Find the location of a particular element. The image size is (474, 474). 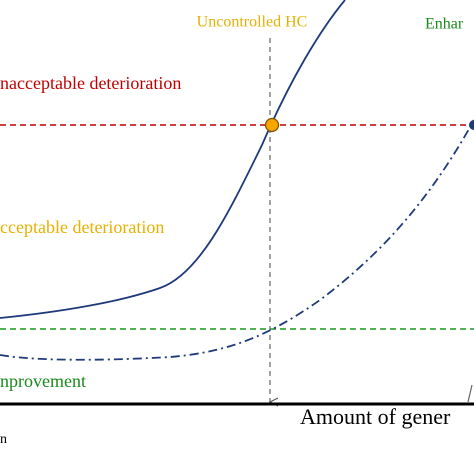

right-arrow is located at coordinates (470, 393).